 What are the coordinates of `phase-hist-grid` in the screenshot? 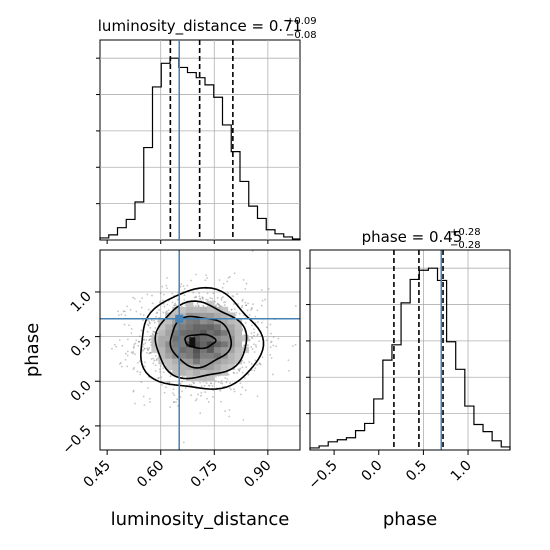 It's located at (410, 350).